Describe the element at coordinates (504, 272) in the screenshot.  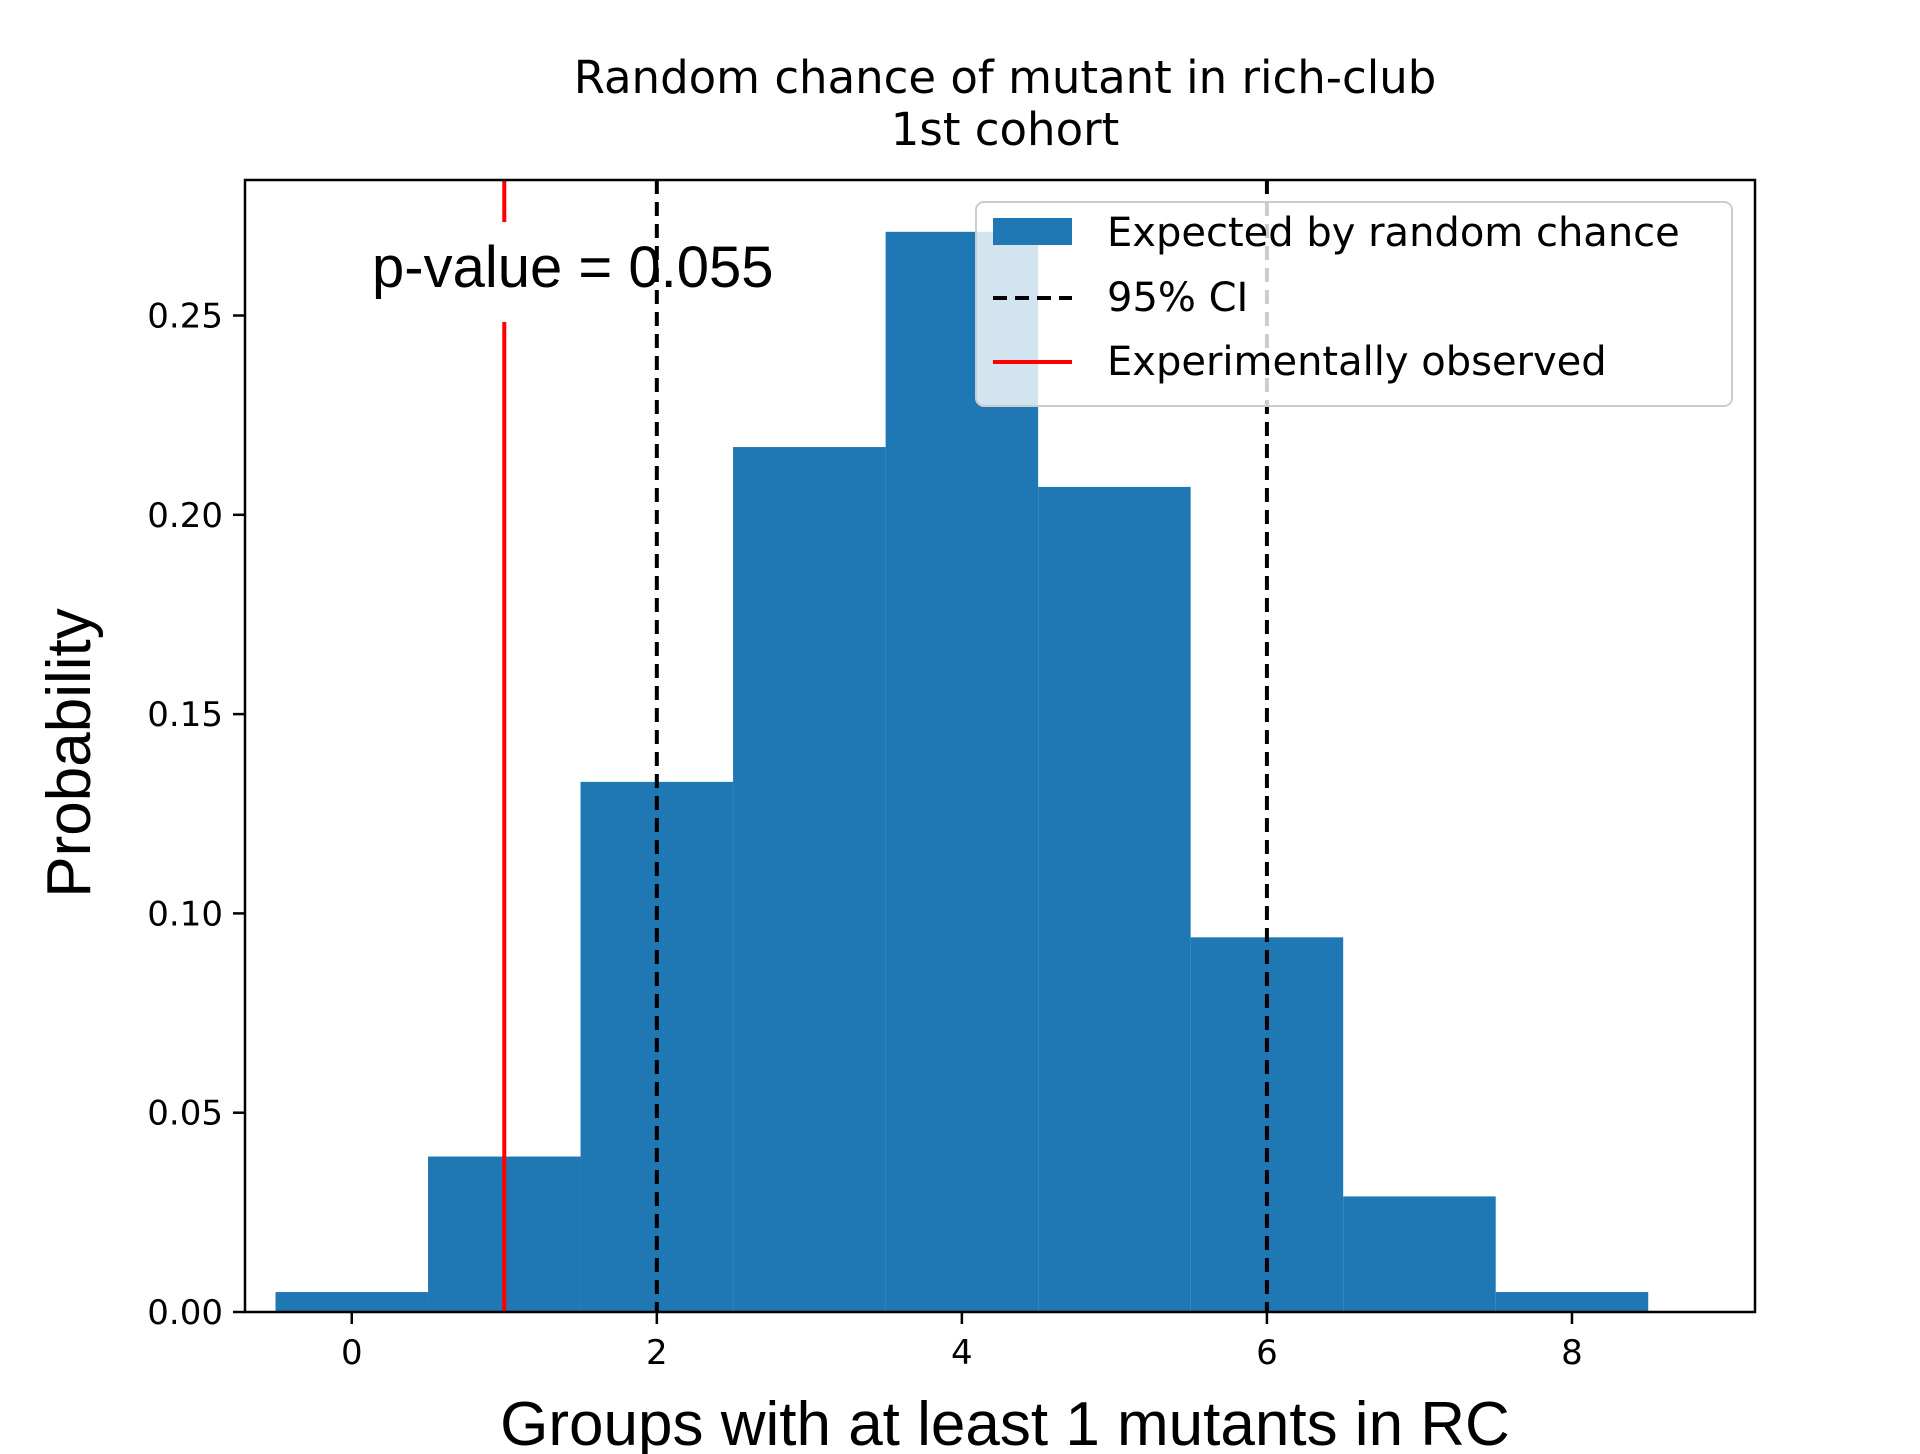
I see `annotation-background` at that location.